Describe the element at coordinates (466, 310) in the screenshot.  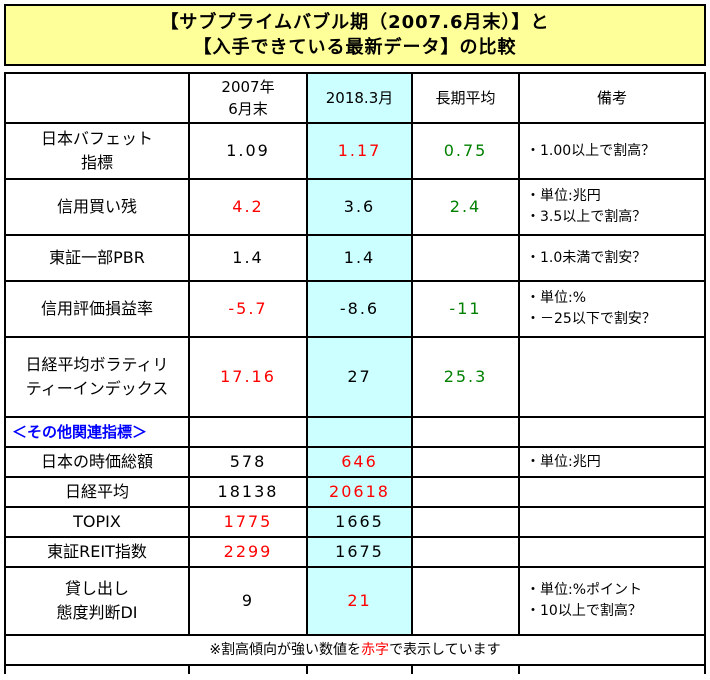
I see `value-long-avg: -11` at that location.